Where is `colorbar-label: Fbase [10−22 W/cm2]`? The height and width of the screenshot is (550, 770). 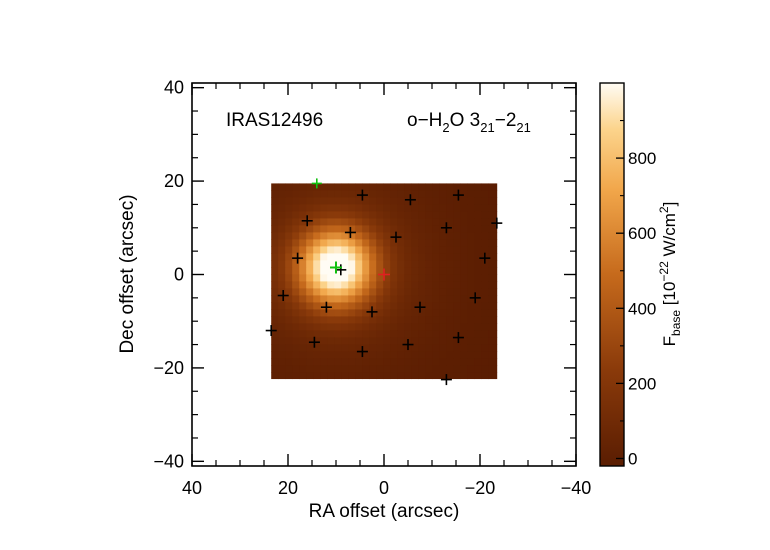
colorbar-label: Fbase [10−22 W/cm2] is located at coordinates (670, 274).